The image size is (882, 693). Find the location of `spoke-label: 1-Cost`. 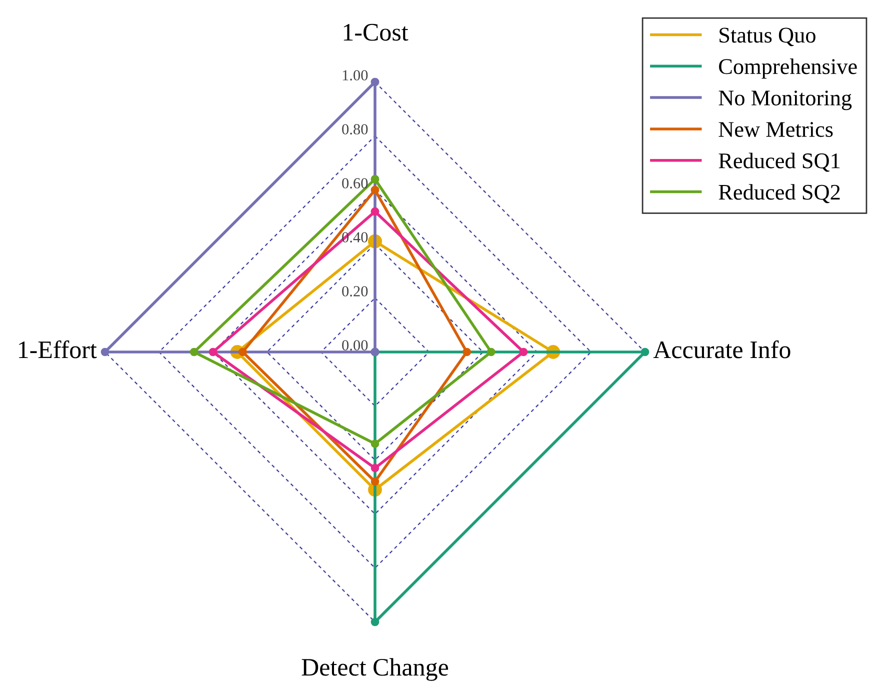

spoke-label: 1-Cost is located at coordinates (376, 32).